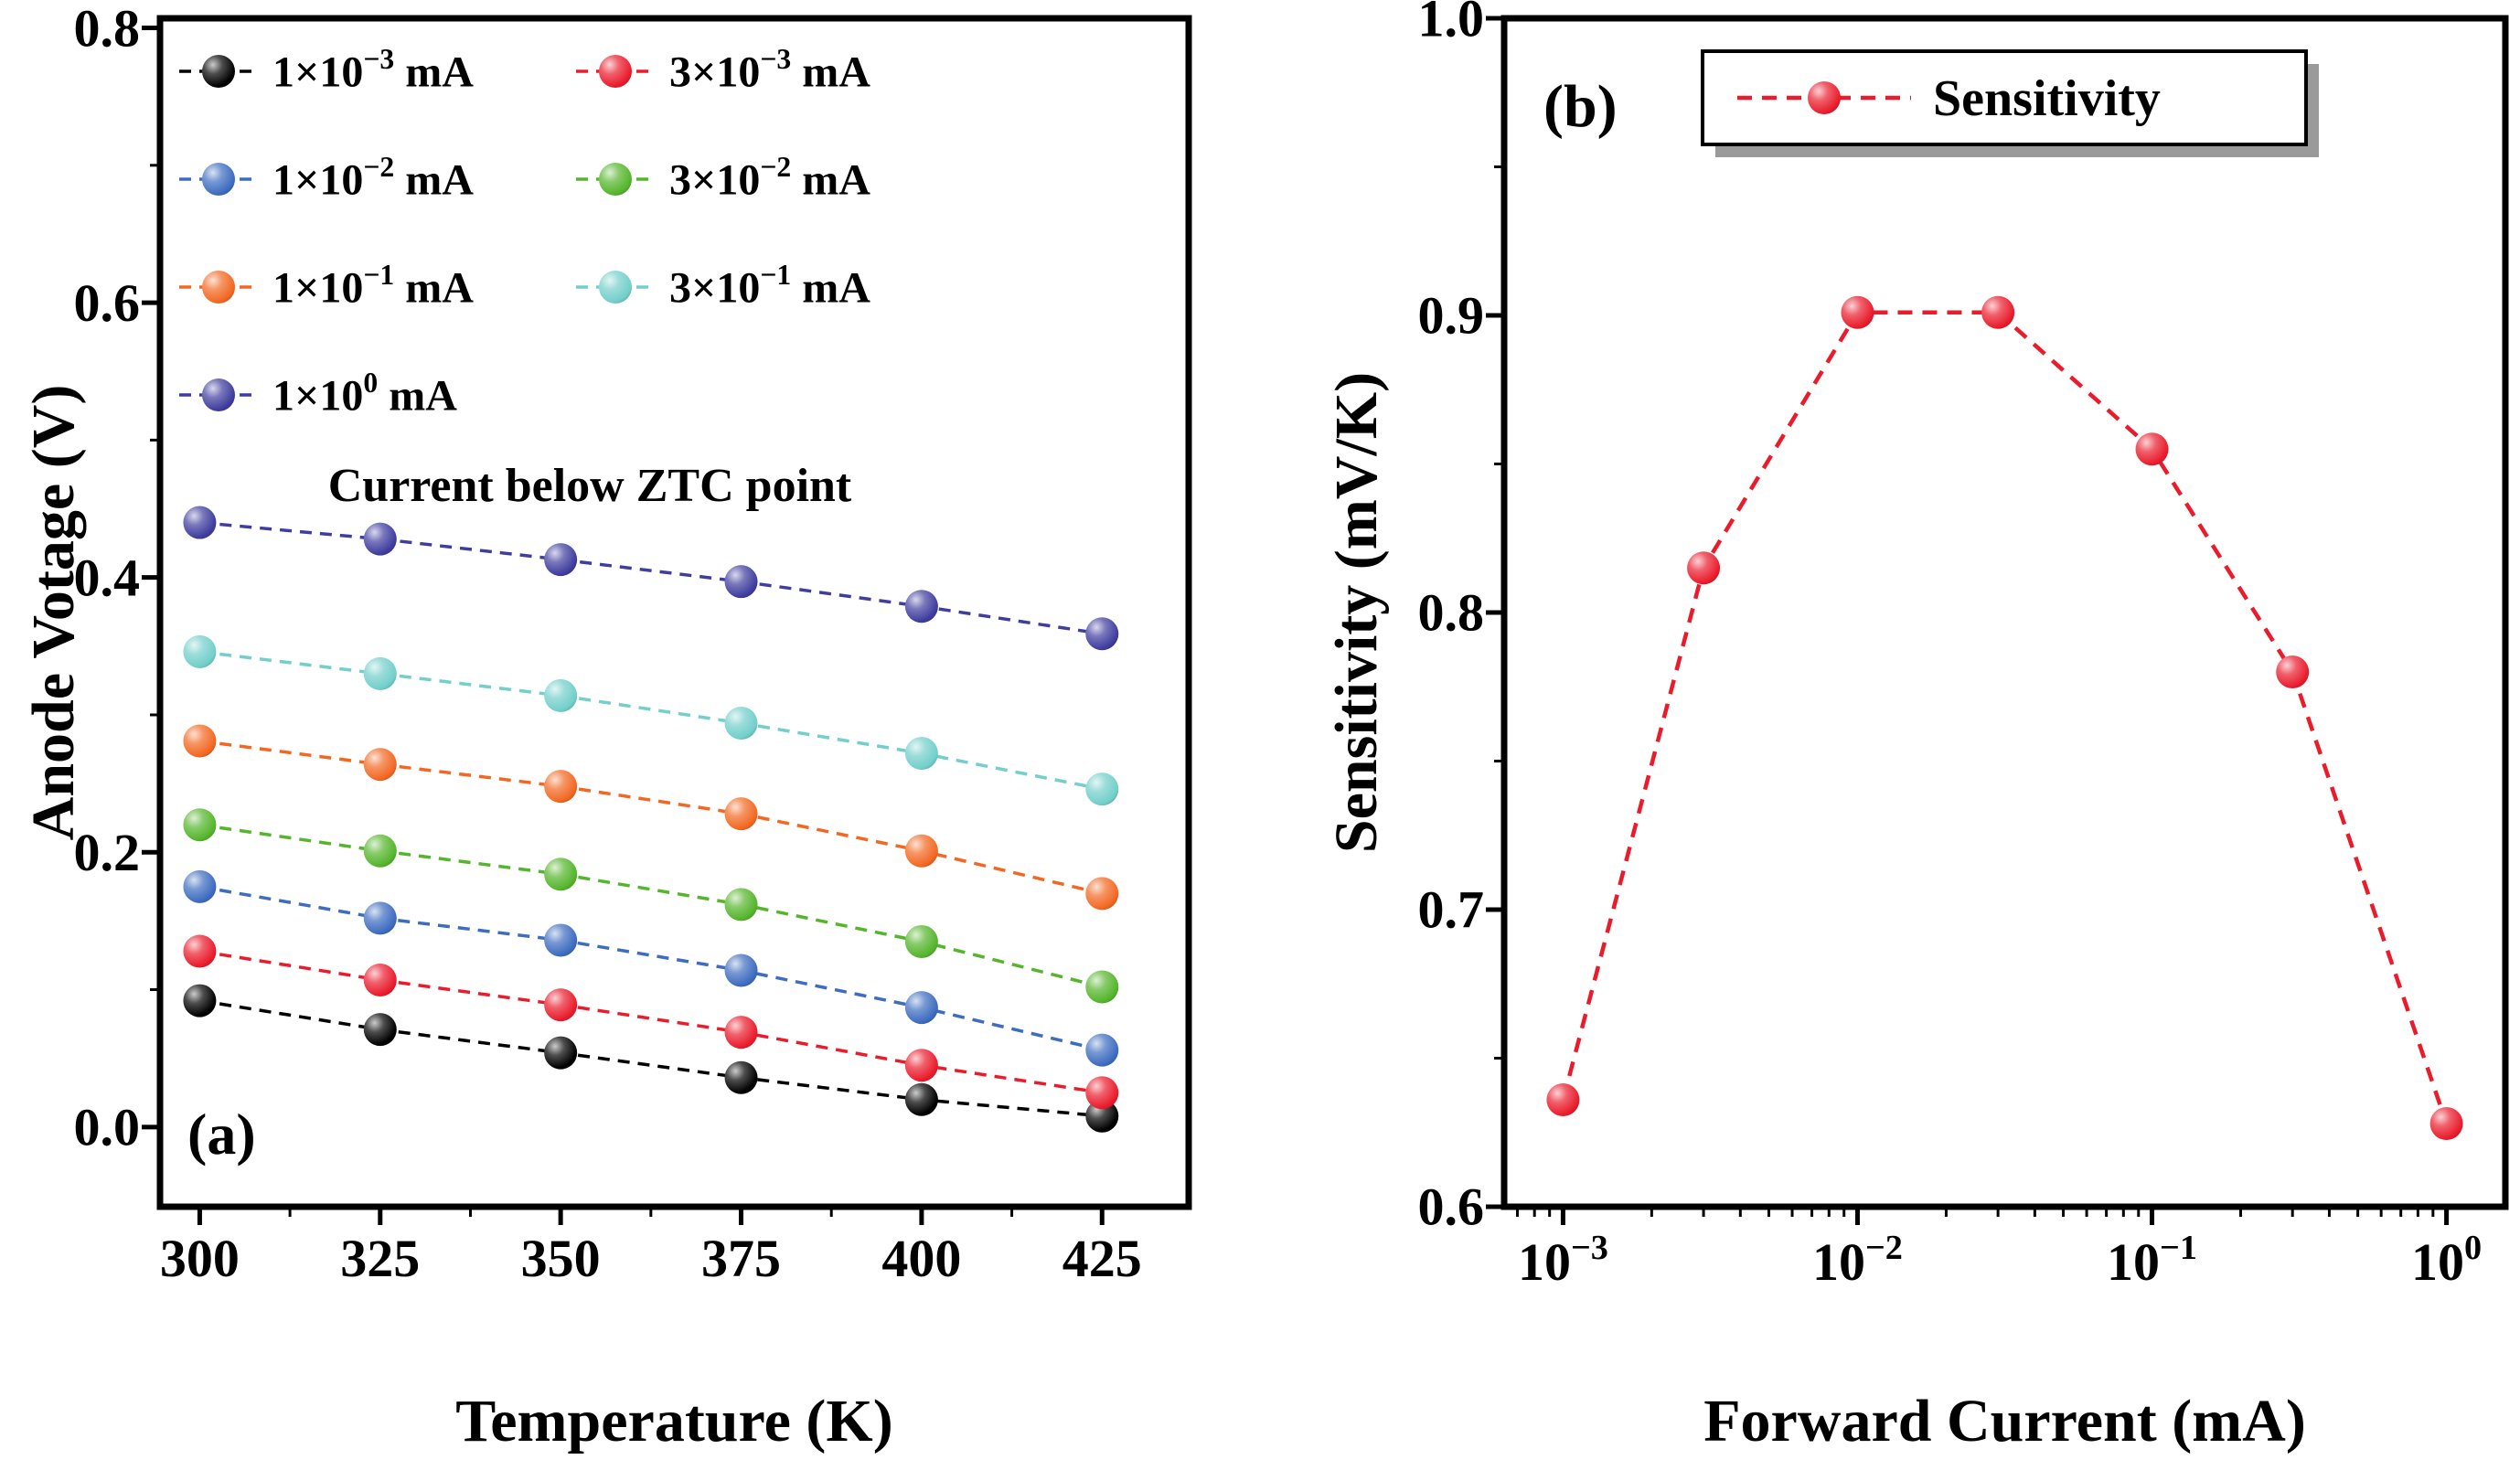 This screenshot has height=1481, width=2520. I want to click on legend-item: 1×100 mA, so click(318, 393).